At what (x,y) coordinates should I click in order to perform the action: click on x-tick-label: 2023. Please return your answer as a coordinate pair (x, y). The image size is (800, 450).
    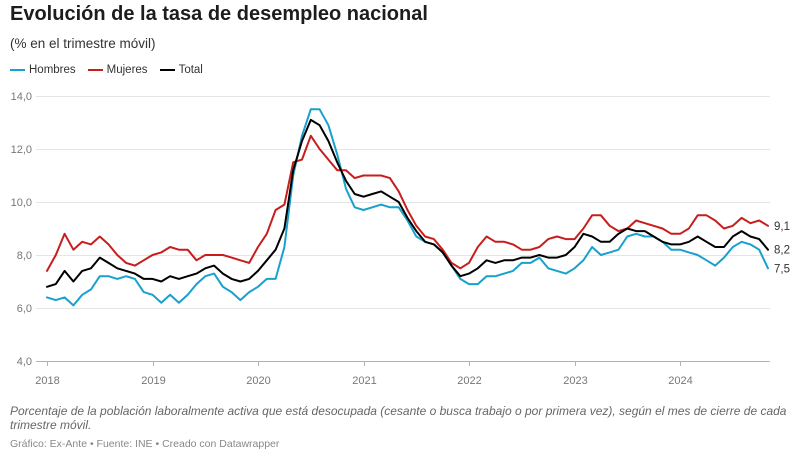
    Looking at the image, I should click on (575, 381).